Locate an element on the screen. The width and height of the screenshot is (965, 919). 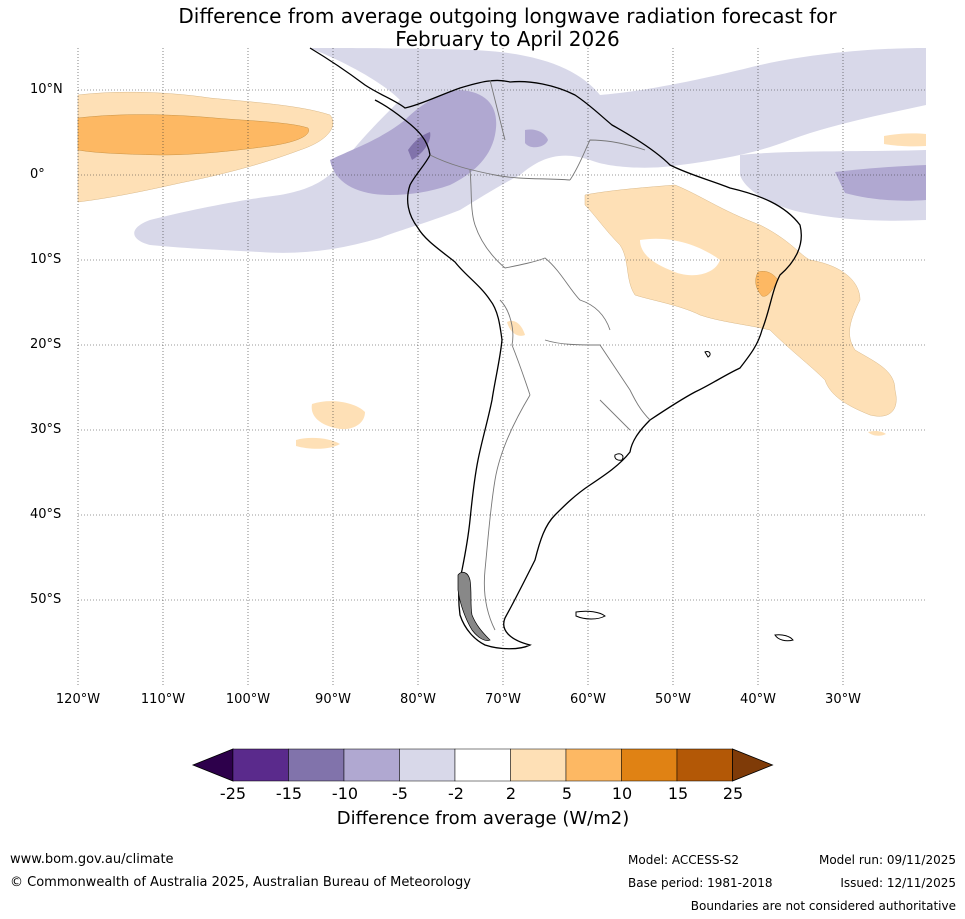
colorbar-title: Difference from average (W/m2) is located at coordinates (483, 818).